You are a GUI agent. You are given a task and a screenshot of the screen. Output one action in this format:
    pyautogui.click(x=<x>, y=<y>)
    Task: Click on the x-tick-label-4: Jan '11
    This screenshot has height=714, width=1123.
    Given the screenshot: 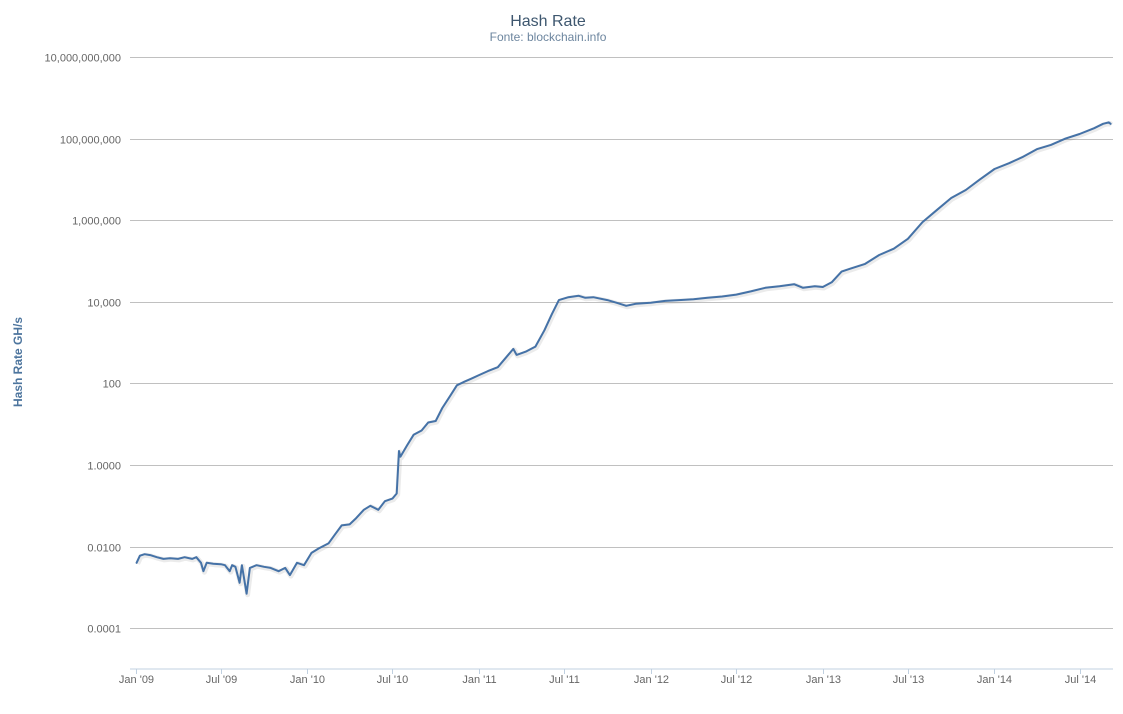 What is the action you would take?
    pyautogui.click(x=479, y=680)
    